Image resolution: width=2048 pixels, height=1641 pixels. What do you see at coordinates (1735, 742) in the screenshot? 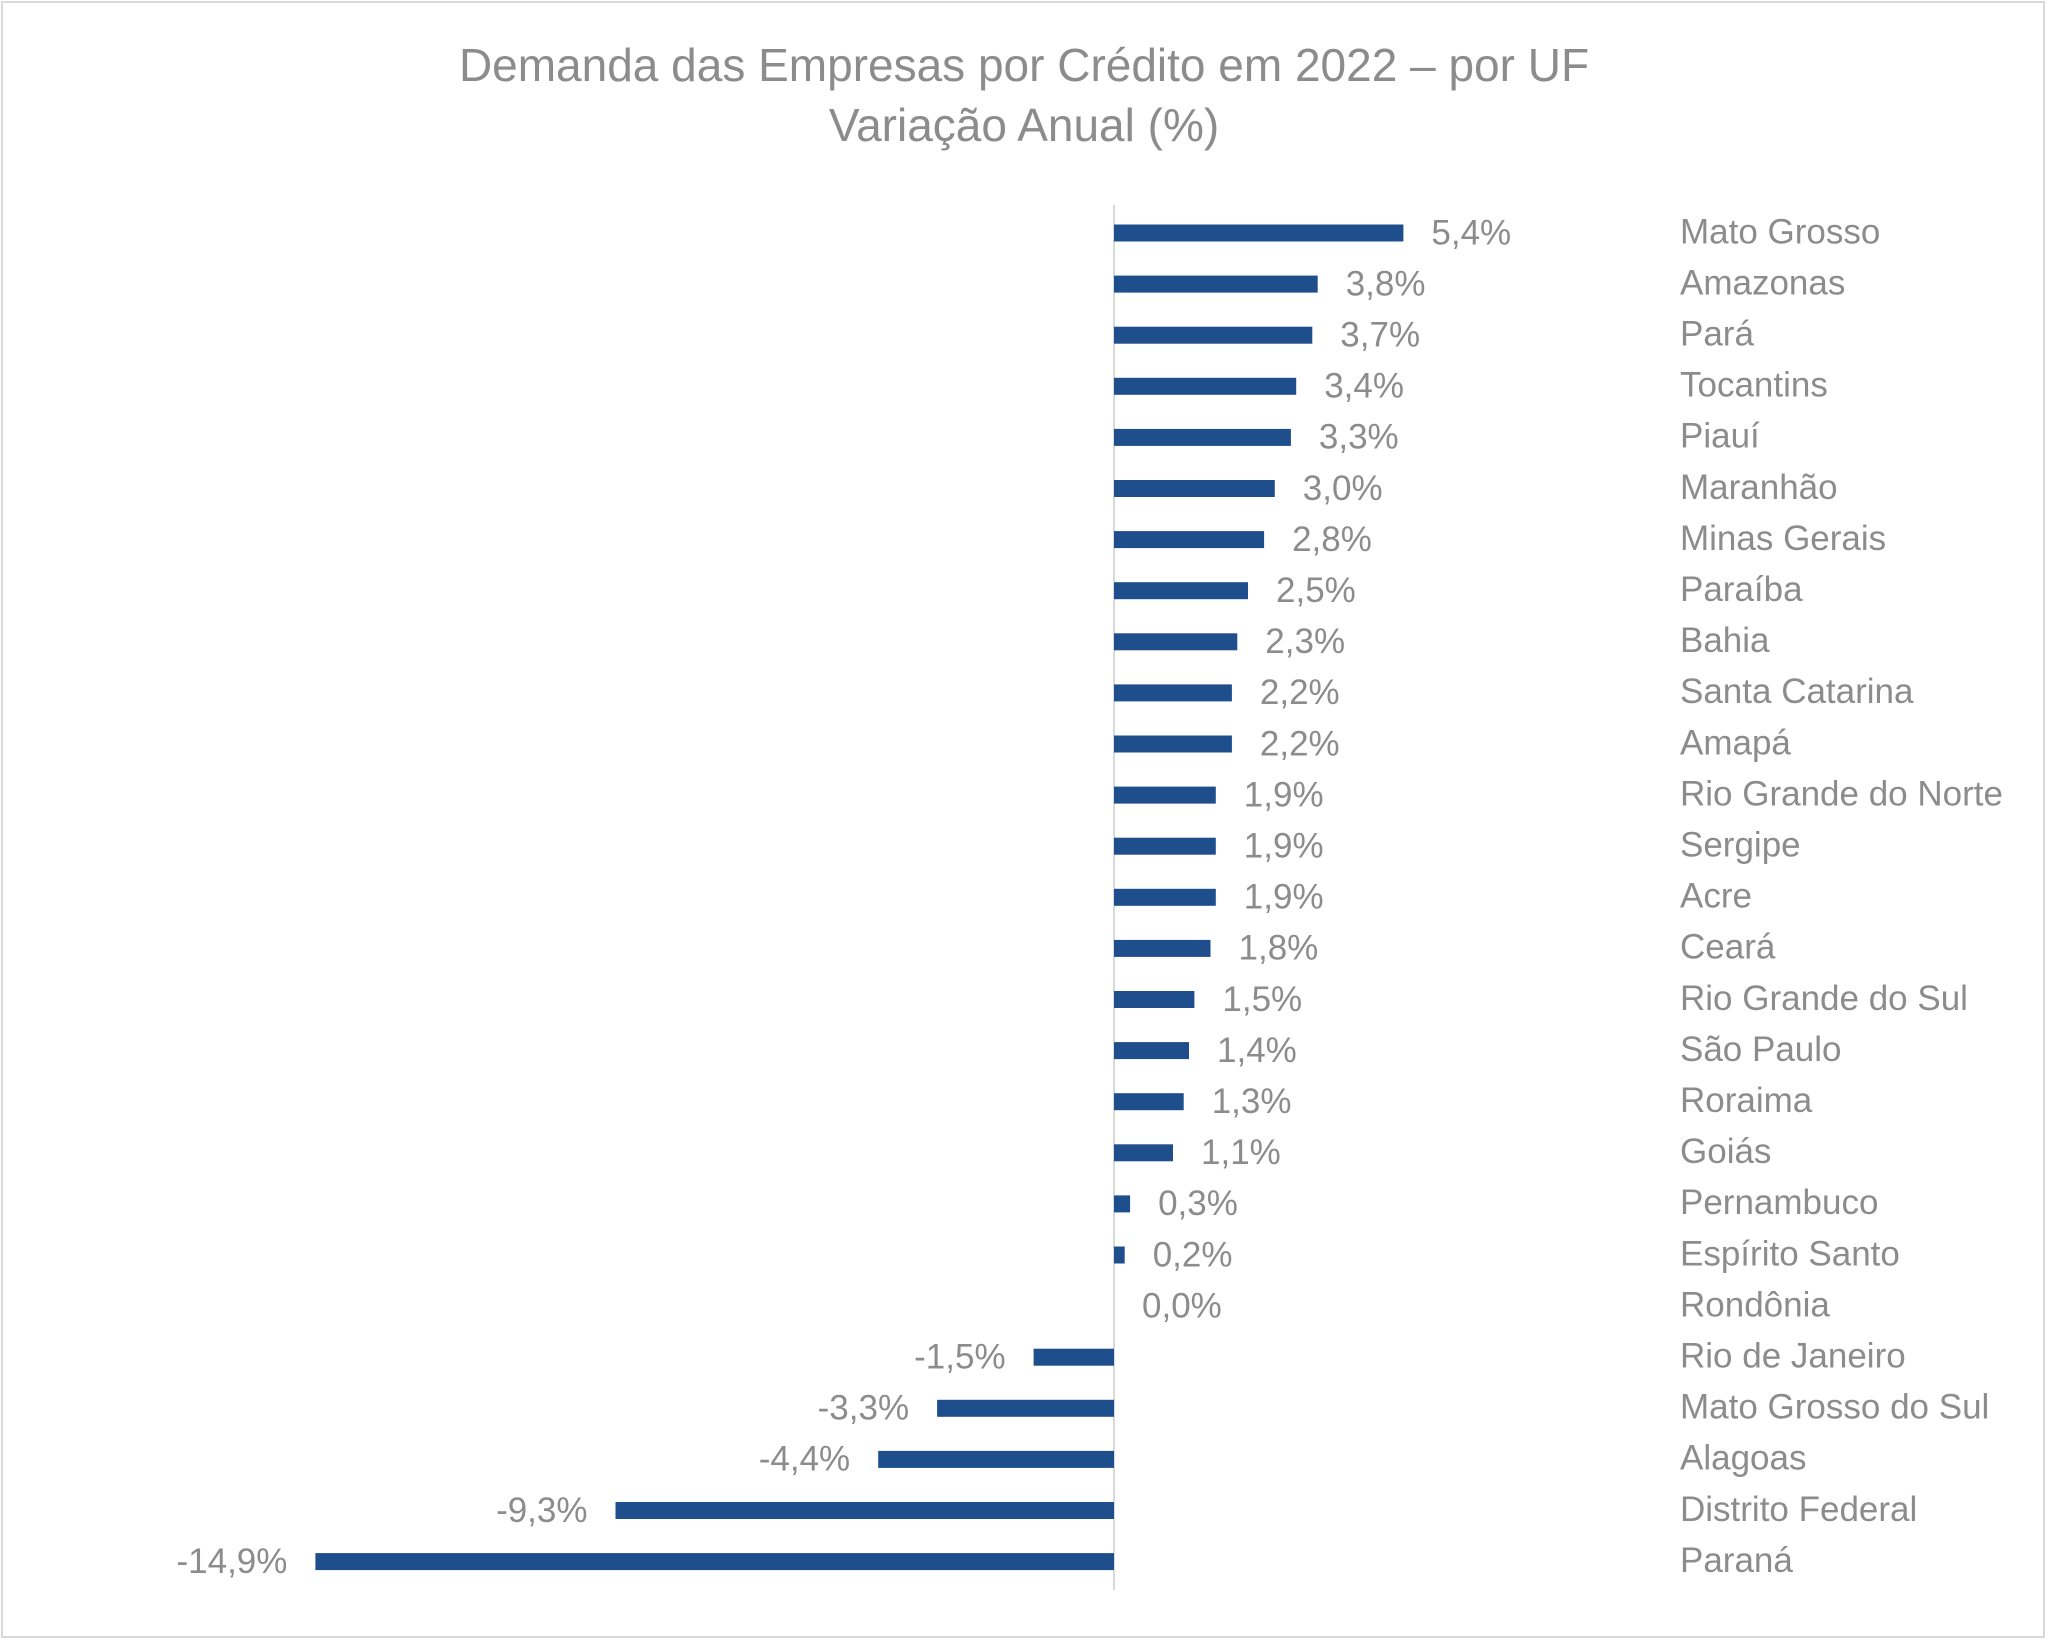
I see `category-label: Amapá` at bounding box center [1735, 742].